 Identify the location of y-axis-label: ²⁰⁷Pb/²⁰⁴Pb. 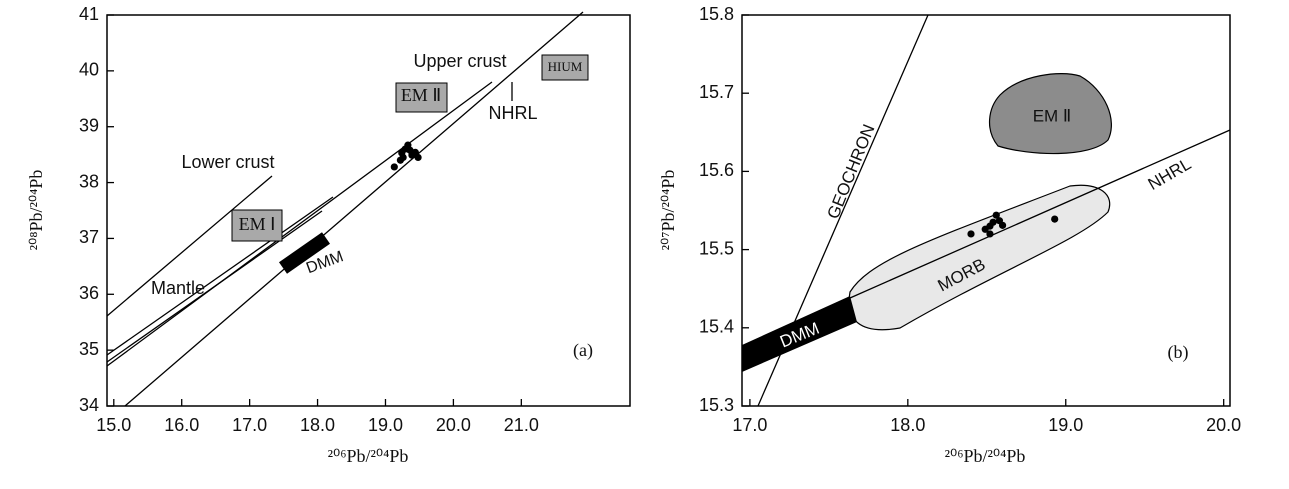
(668, 210).